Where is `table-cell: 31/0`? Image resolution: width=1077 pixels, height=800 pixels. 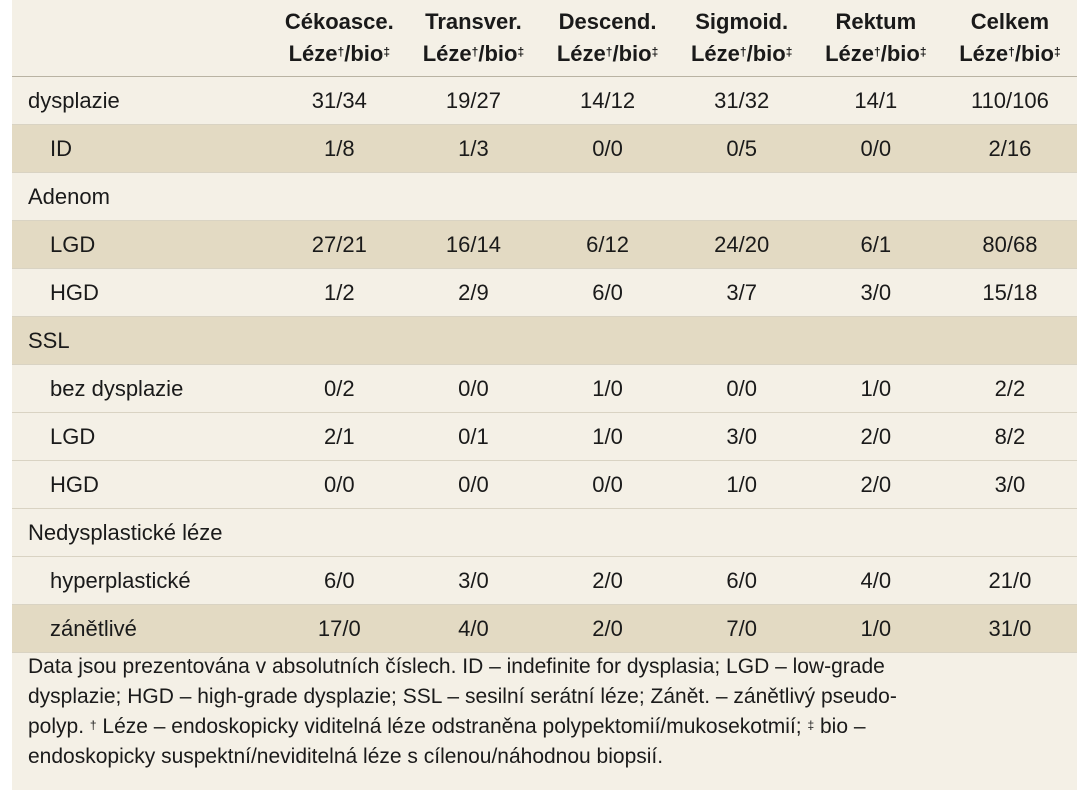
table-cell: 31/0 is located at coordinates (1009, 628).